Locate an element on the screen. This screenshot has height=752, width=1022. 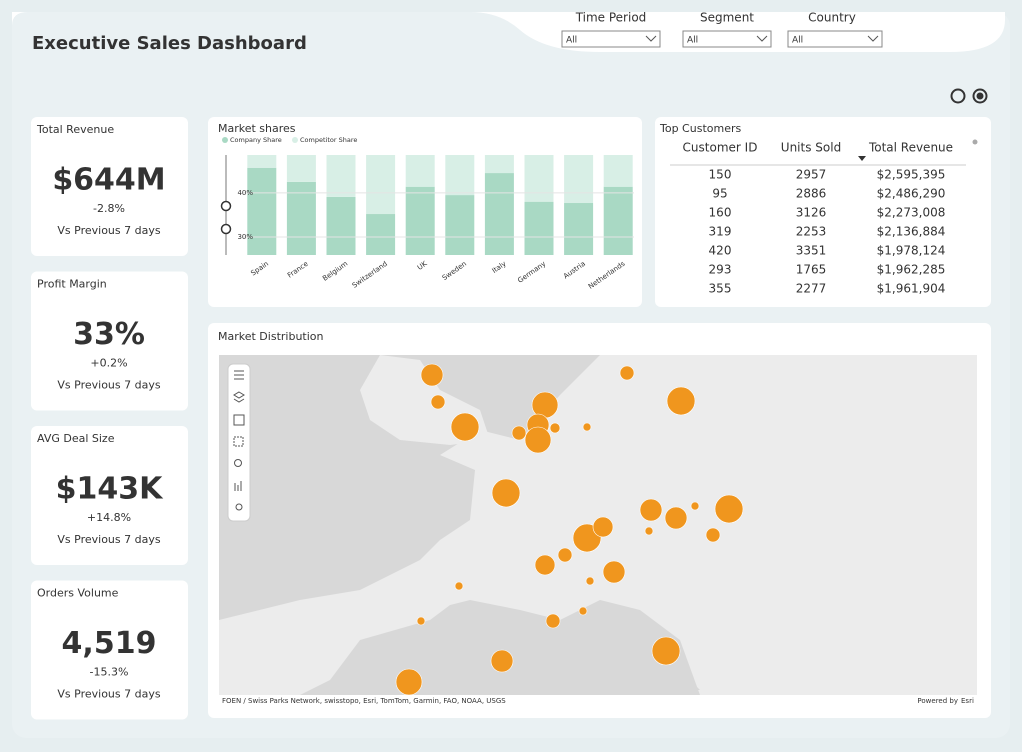
table-title: Top Customers is located at coordinates (700, 128).